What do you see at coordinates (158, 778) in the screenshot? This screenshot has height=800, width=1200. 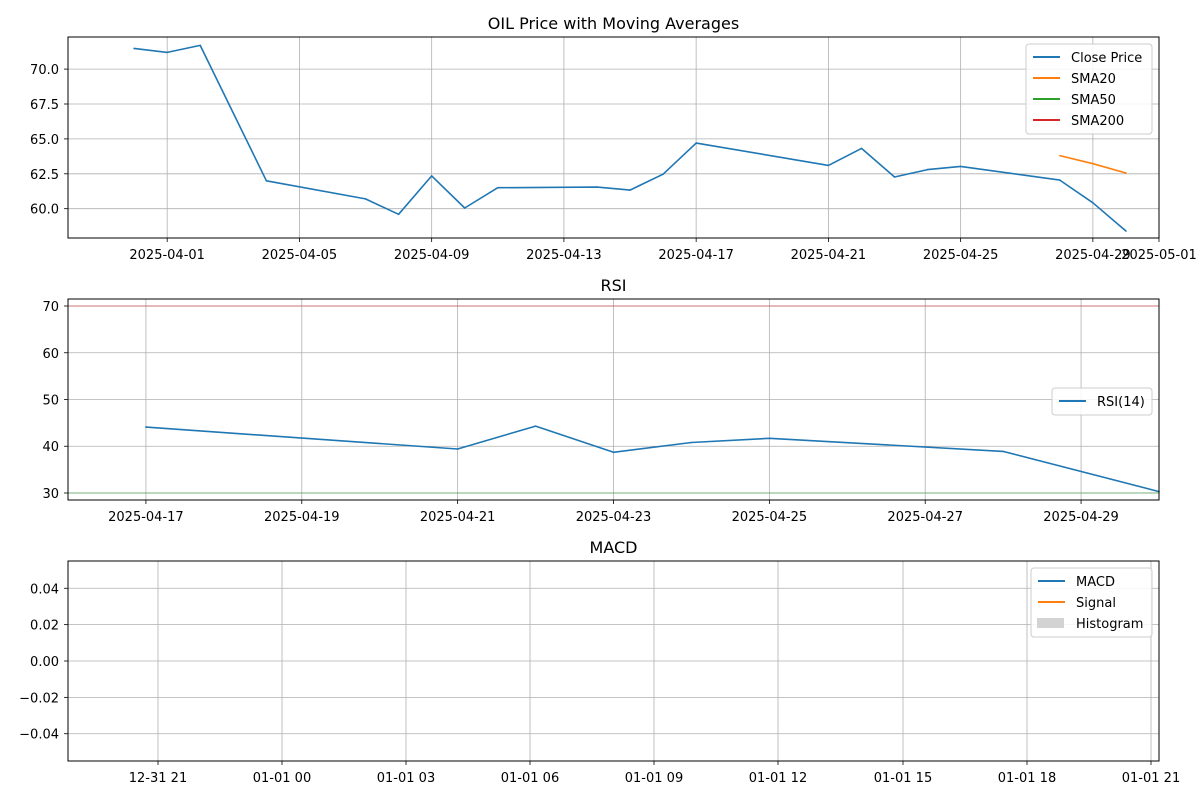 I see `x-tick-label: 12-31 21` at bounding box center [158, 778].